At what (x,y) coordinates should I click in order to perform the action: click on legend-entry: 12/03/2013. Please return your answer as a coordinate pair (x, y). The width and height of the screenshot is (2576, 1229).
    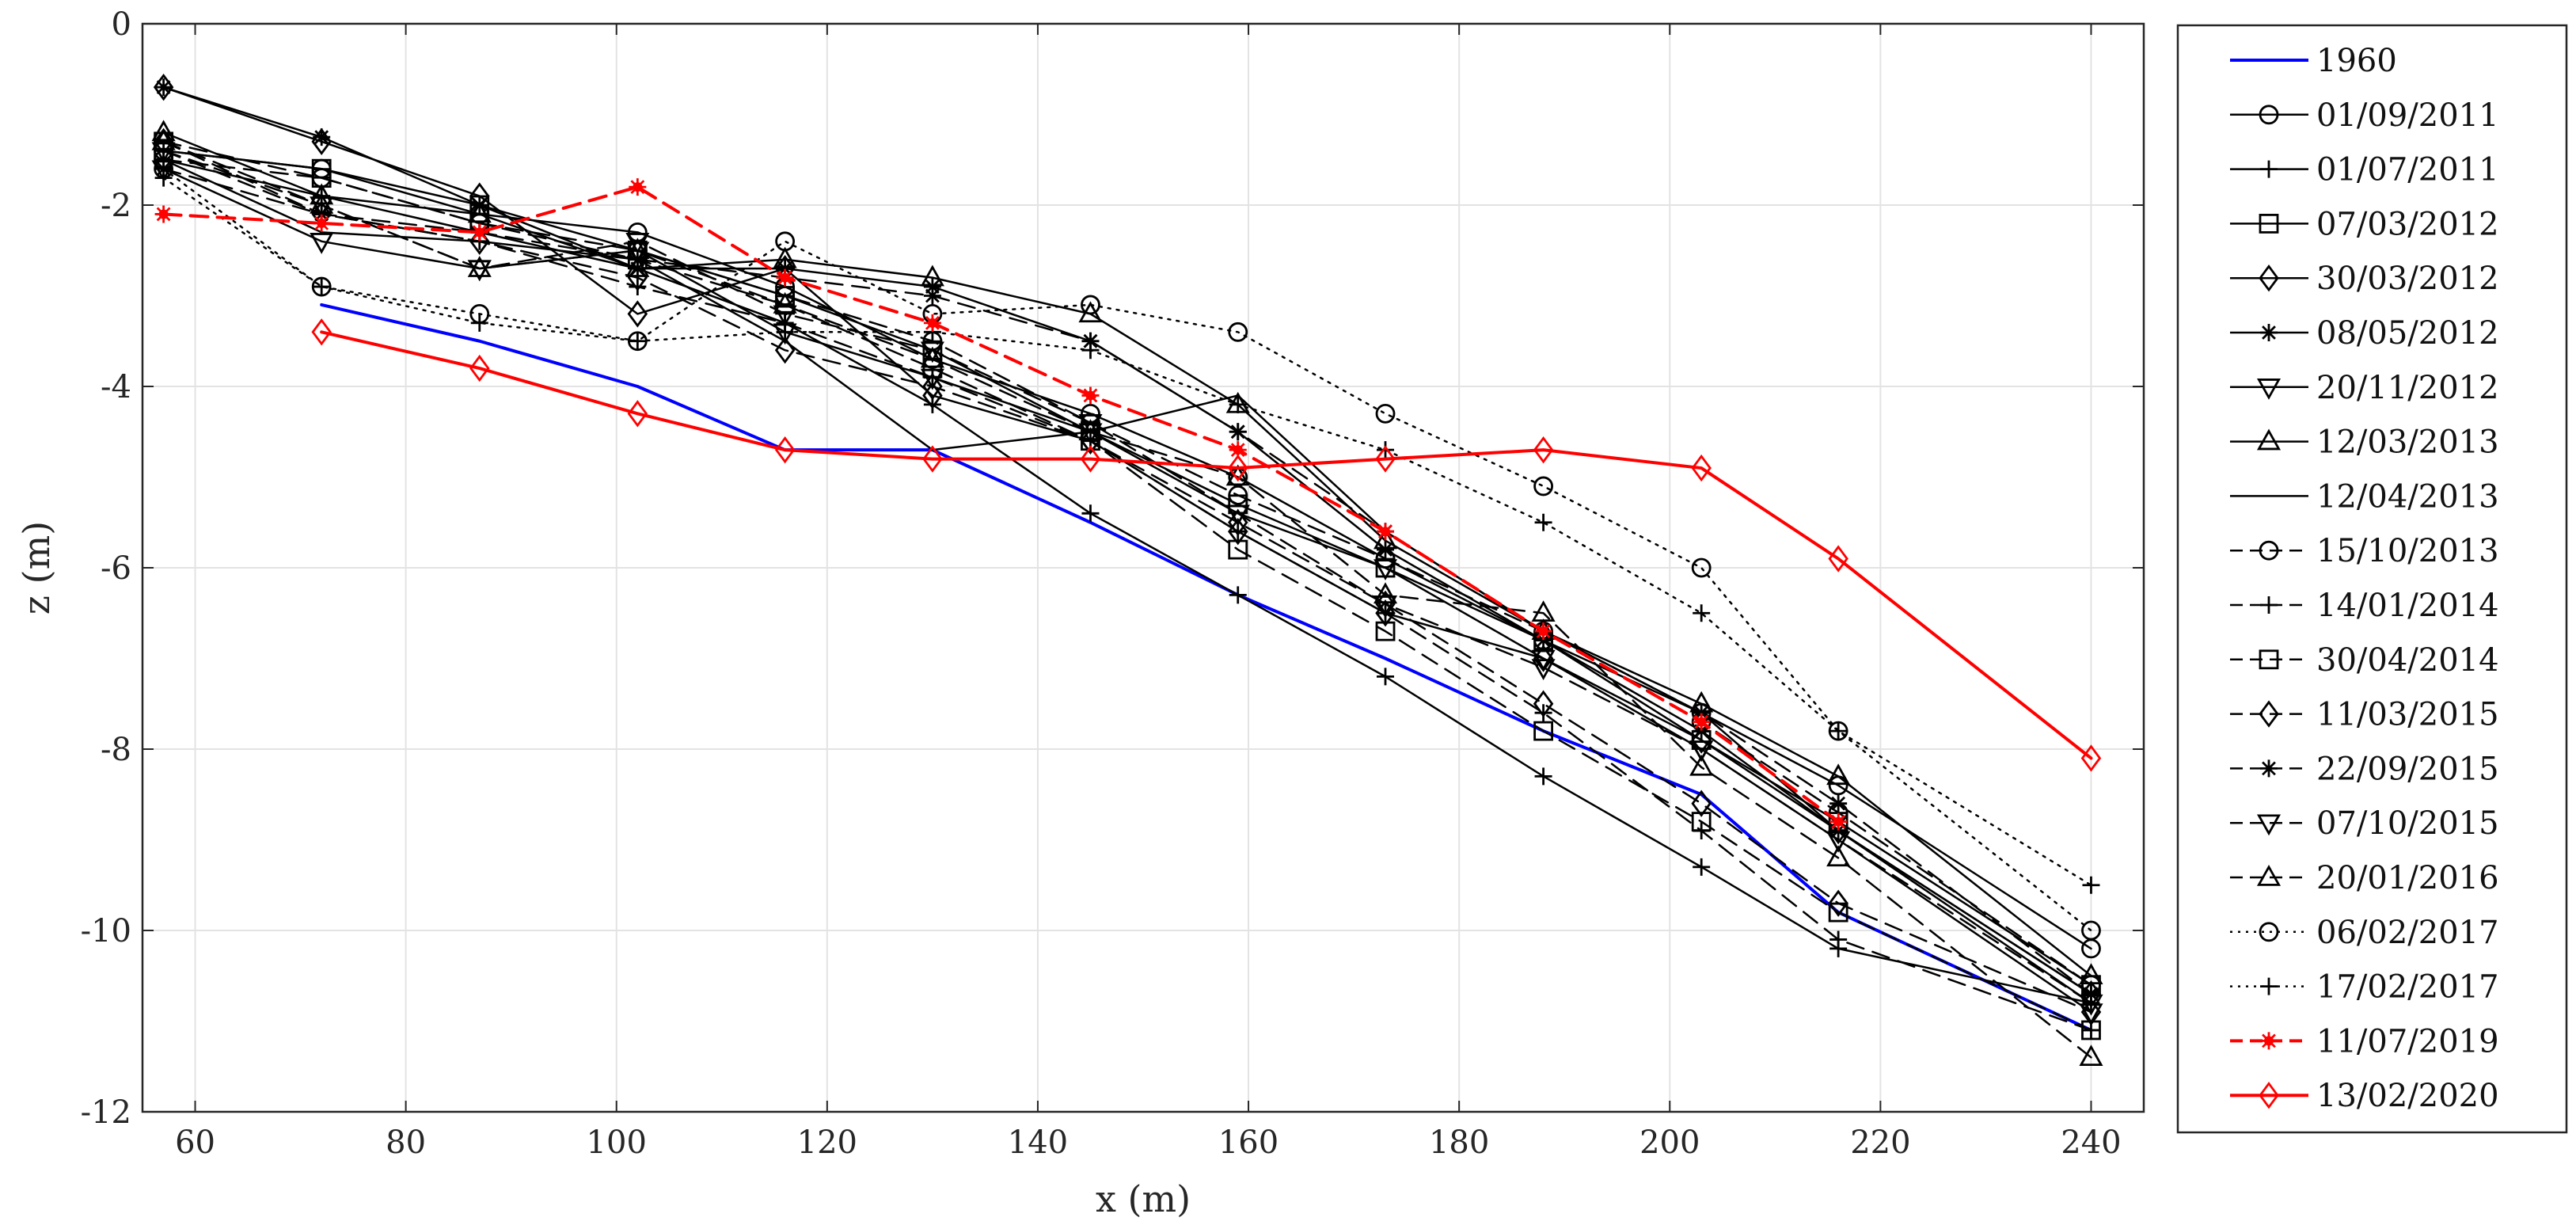
    Looking at the image, I should click on (2364, 442).